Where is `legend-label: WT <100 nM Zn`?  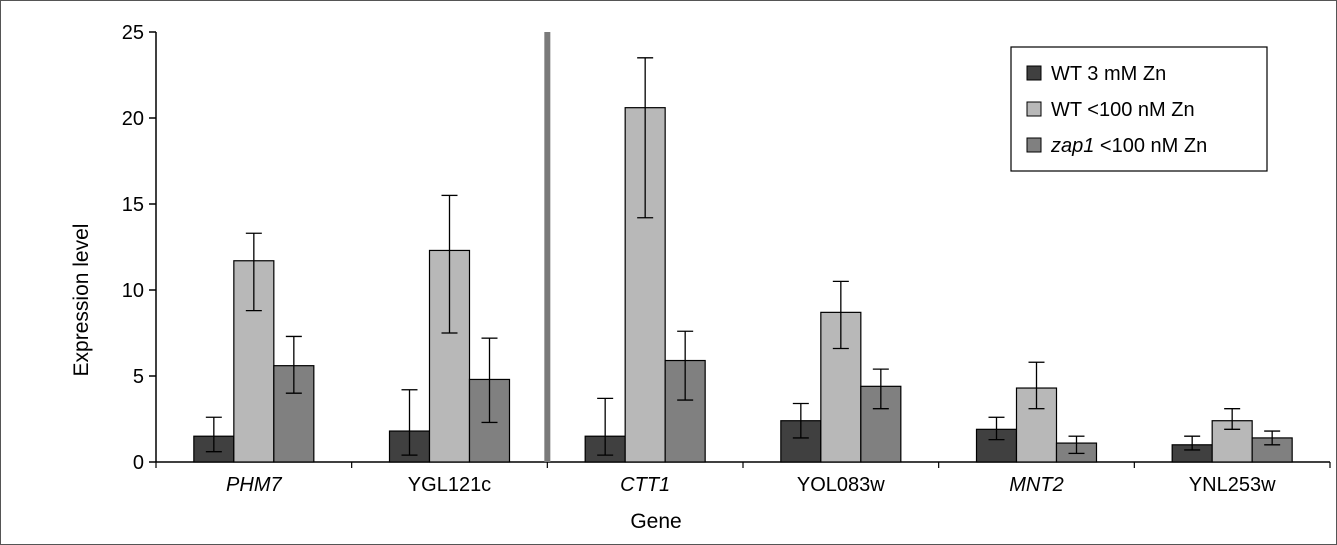
legend-label: WT <100 nM Zn is located at coordinates (1123, 110).